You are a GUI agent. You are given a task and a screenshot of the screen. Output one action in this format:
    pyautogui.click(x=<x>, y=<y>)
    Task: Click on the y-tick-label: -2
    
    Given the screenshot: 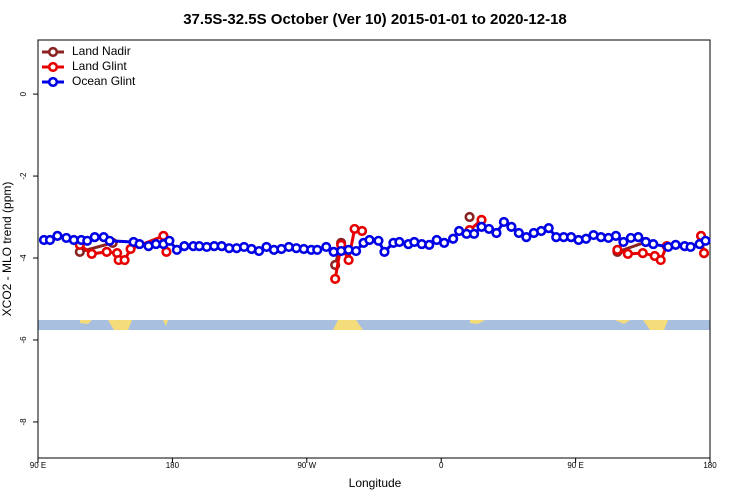 What is the action you would take?
    pyautogui.click(x=23, y=176)
    